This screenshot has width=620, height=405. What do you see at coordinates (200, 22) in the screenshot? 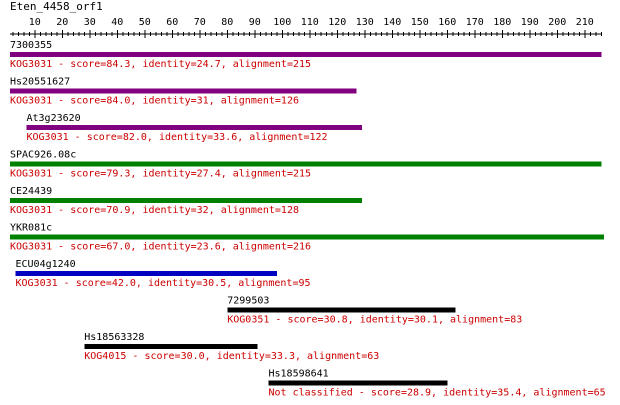
I see `ruler-tick-label: 70` at bounding box center [200, 22].